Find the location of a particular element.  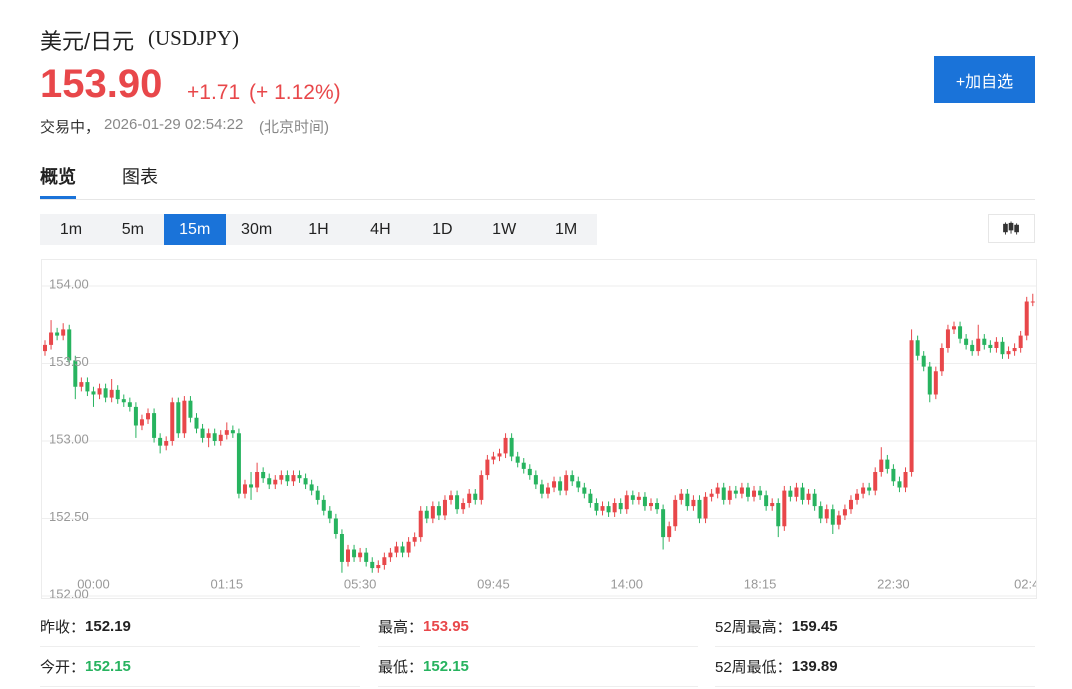

interval-button: 1H is located at coordinates (318, 229).